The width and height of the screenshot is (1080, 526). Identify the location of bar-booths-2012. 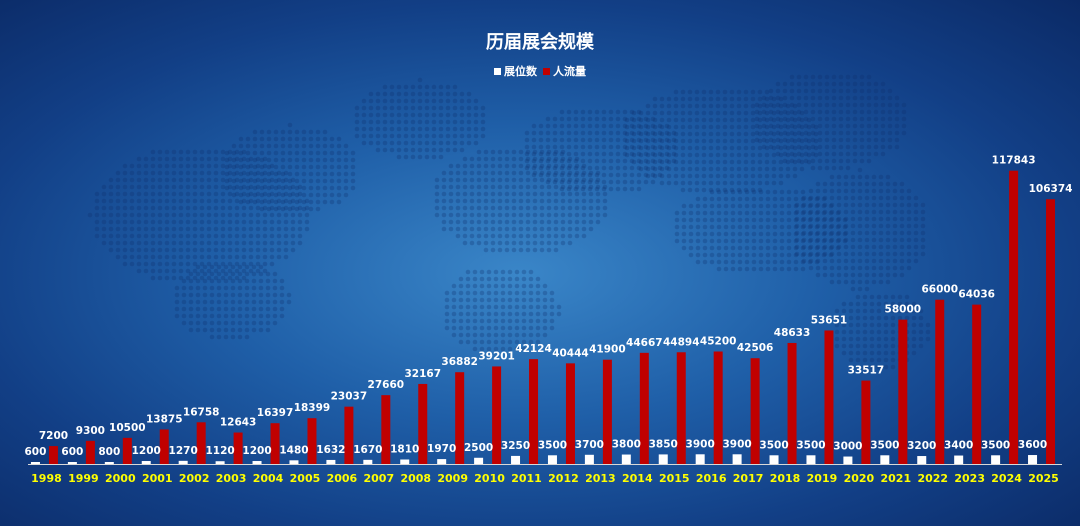
(552, 459).